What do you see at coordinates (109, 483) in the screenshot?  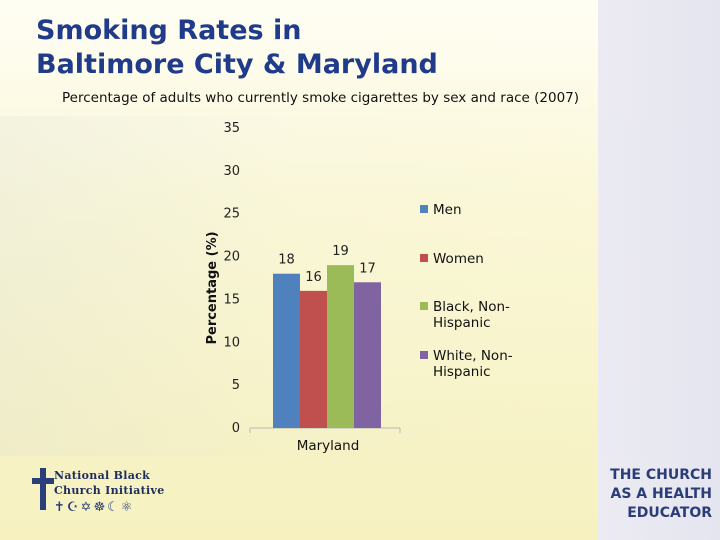 I see `nbci-logo-text: National Black Church Initiative` at bounding box center [109, 483].